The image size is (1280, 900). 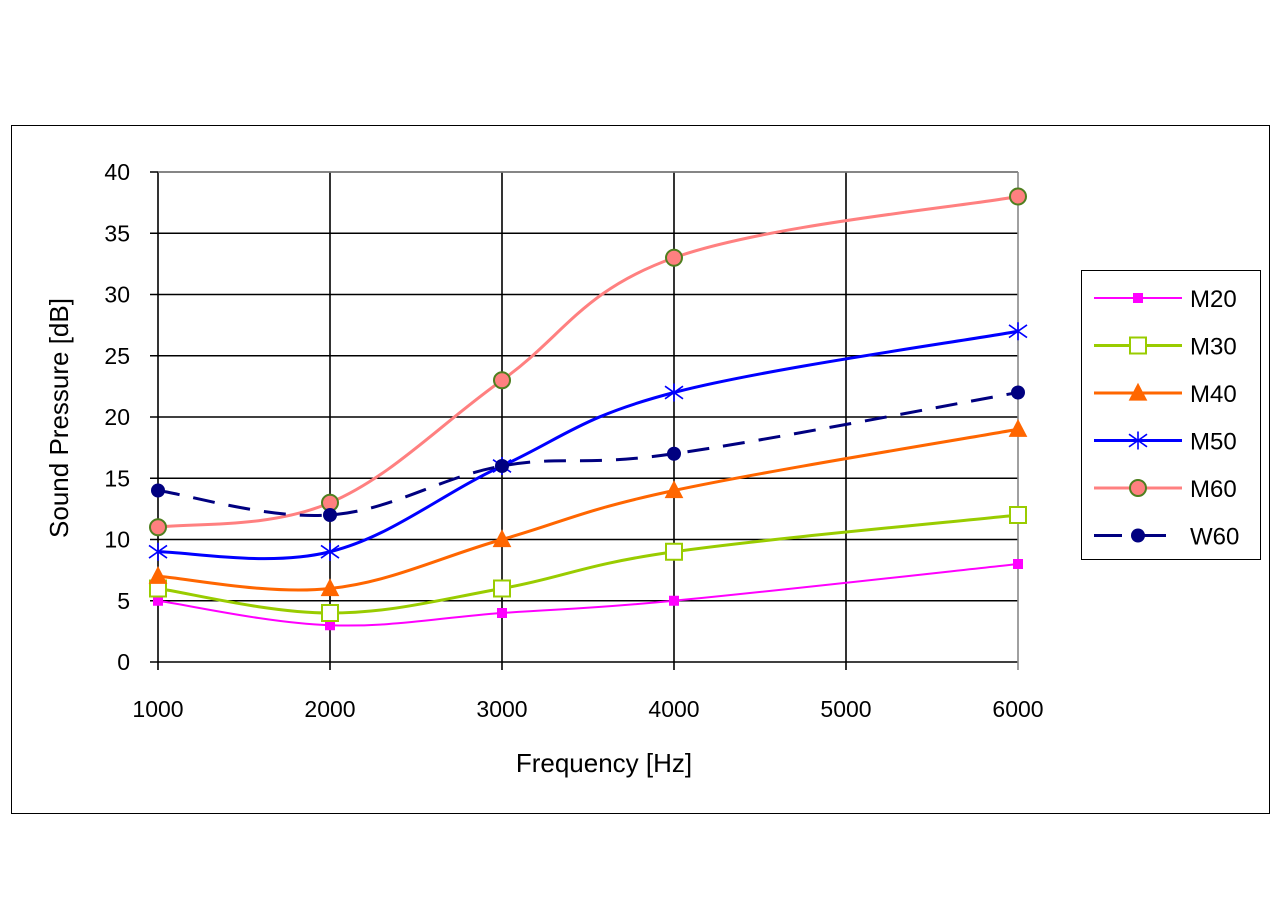 I want to click on x-tick-label: 5000, so click(x=845, y=709).